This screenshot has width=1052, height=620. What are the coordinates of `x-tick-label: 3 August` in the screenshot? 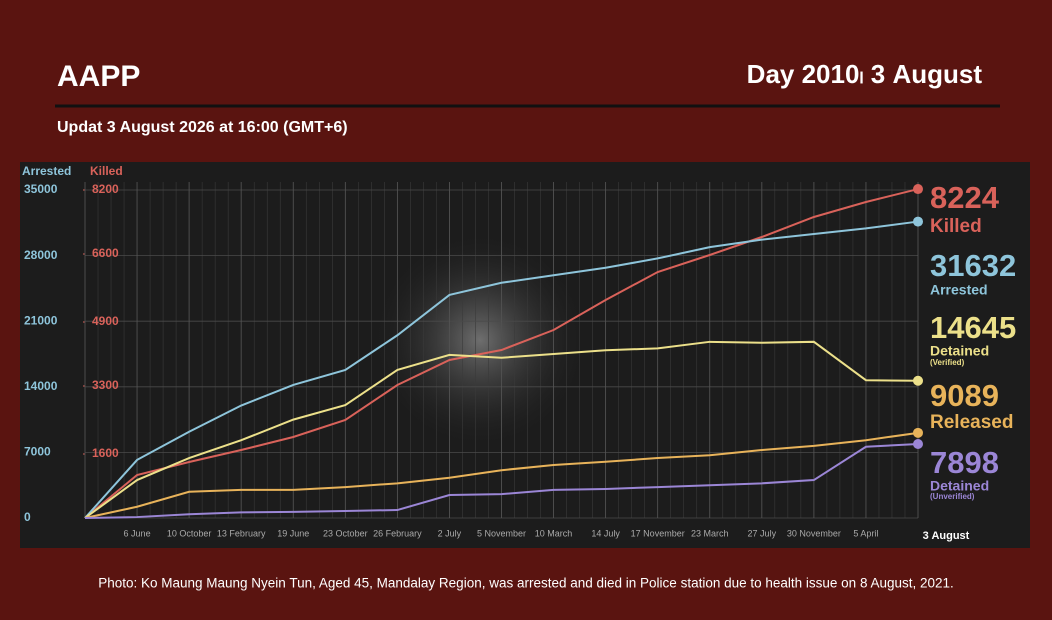 It's located at (946, 536).